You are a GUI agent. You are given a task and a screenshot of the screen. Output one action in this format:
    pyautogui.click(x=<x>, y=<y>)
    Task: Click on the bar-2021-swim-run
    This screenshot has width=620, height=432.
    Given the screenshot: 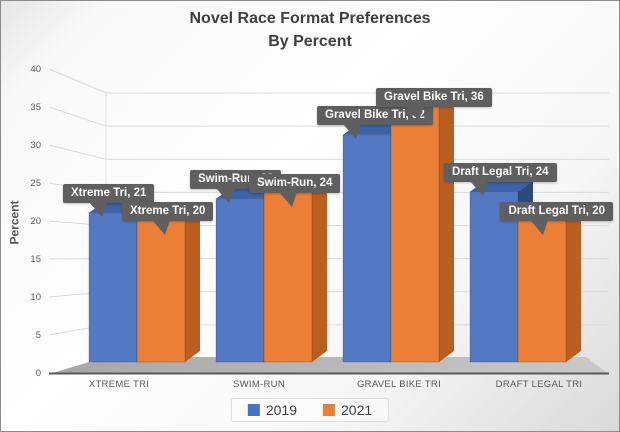 What is the action you would take?
    pyautogui.click(x=295, y=271)
    